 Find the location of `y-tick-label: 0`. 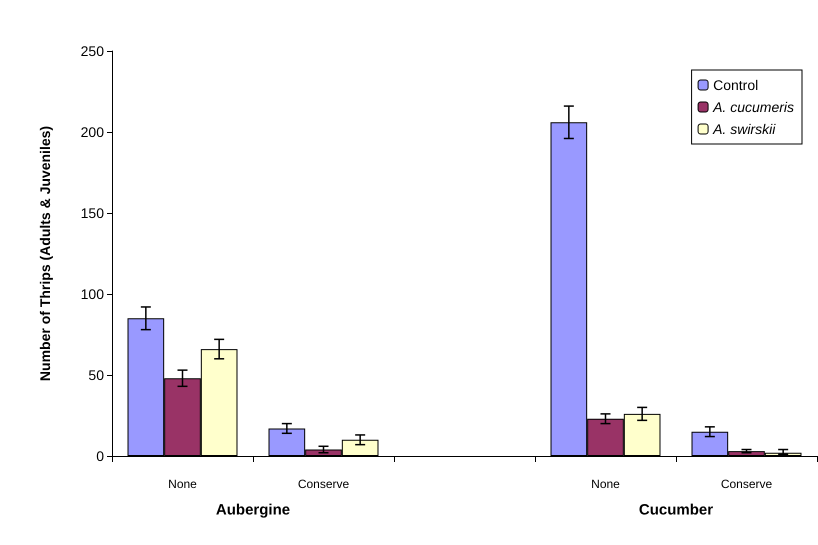

y-tick-label: 0 is located at coordinates (100, 456).